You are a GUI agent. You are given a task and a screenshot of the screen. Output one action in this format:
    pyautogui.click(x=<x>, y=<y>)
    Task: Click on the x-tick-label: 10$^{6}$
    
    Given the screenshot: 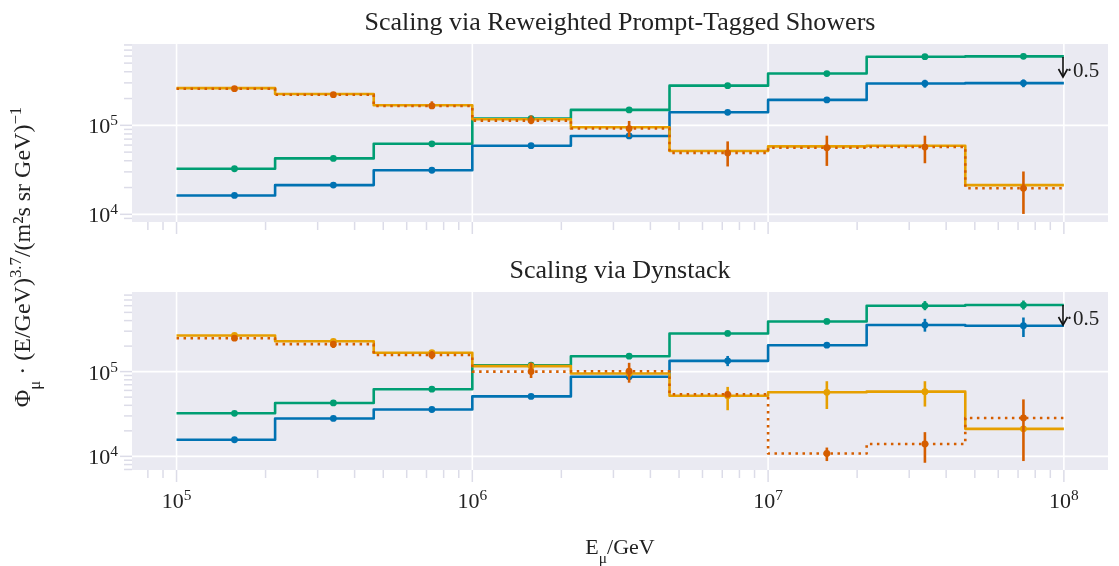 What is the action you would take?
    pyautogui.click(x=472, y=499)
    